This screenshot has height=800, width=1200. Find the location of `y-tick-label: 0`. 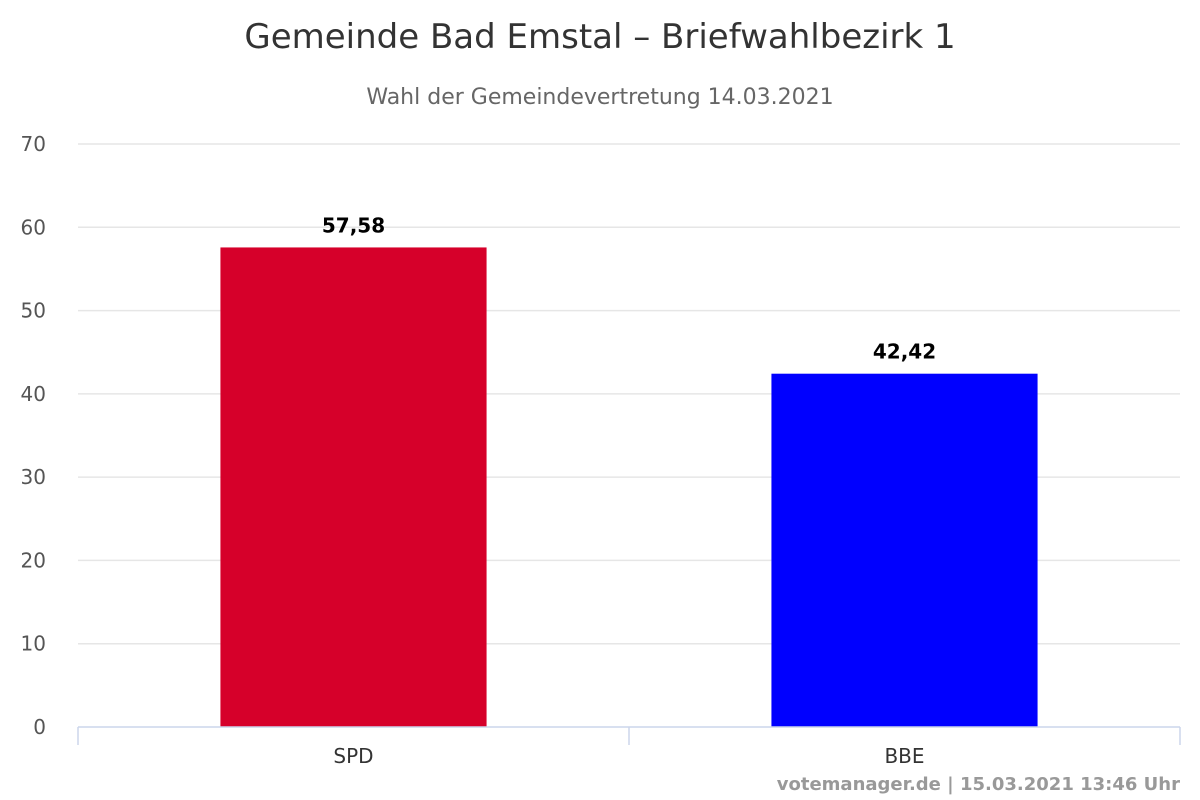

y-tick-label: 0 is located at coordinates (39, 727).